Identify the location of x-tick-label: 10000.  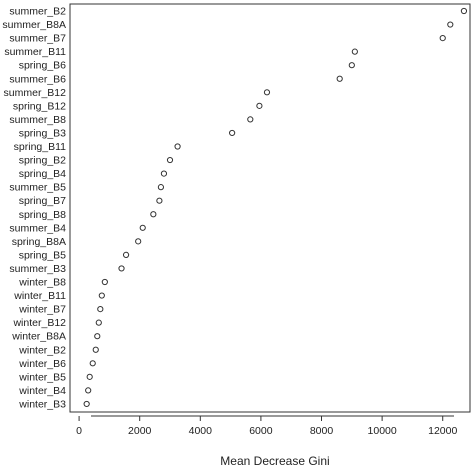
(382, 431).